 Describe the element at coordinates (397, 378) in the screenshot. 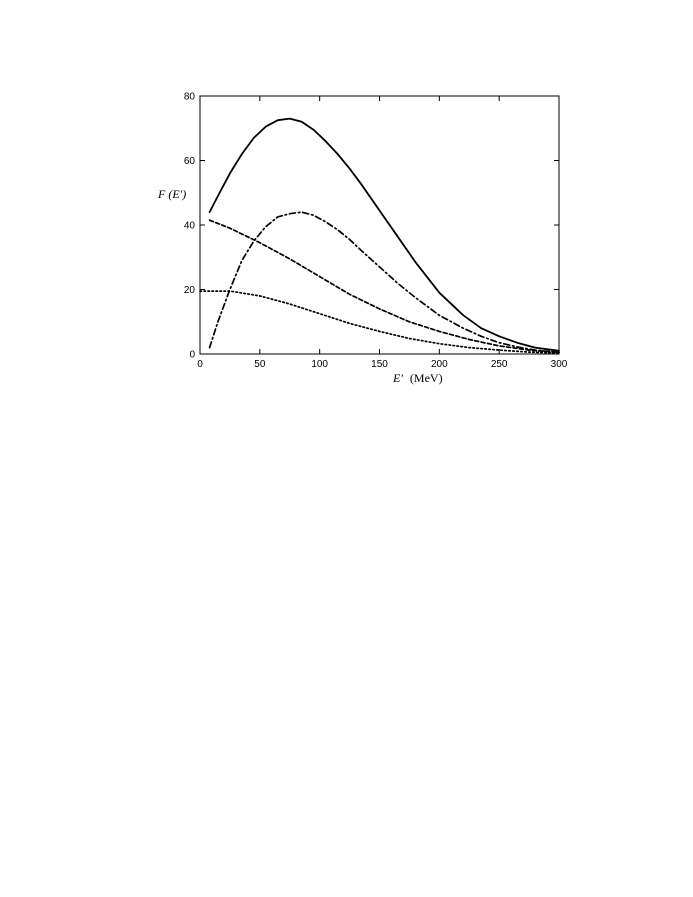

I see `x-axis-label-symbol: E'` at that location.